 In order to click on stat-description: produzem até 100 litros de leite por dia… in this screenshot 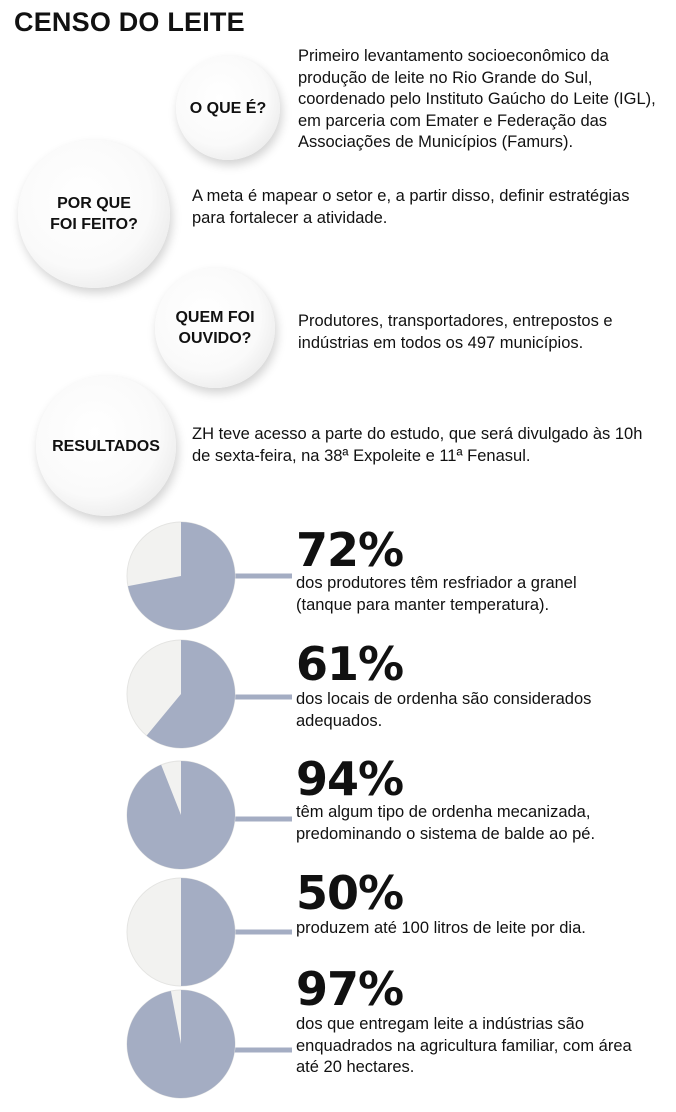, I will do `click(441, 928)`.